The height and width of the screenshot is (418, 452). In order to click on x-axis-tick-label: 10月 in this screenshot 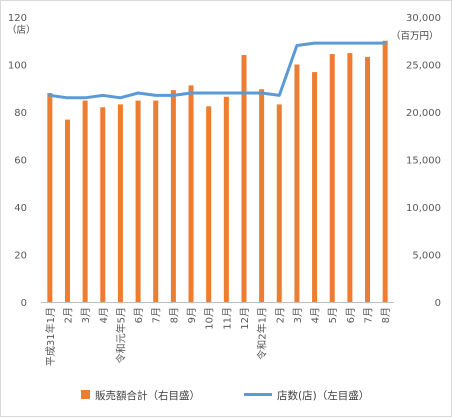, I will do `click(210, 318)`.